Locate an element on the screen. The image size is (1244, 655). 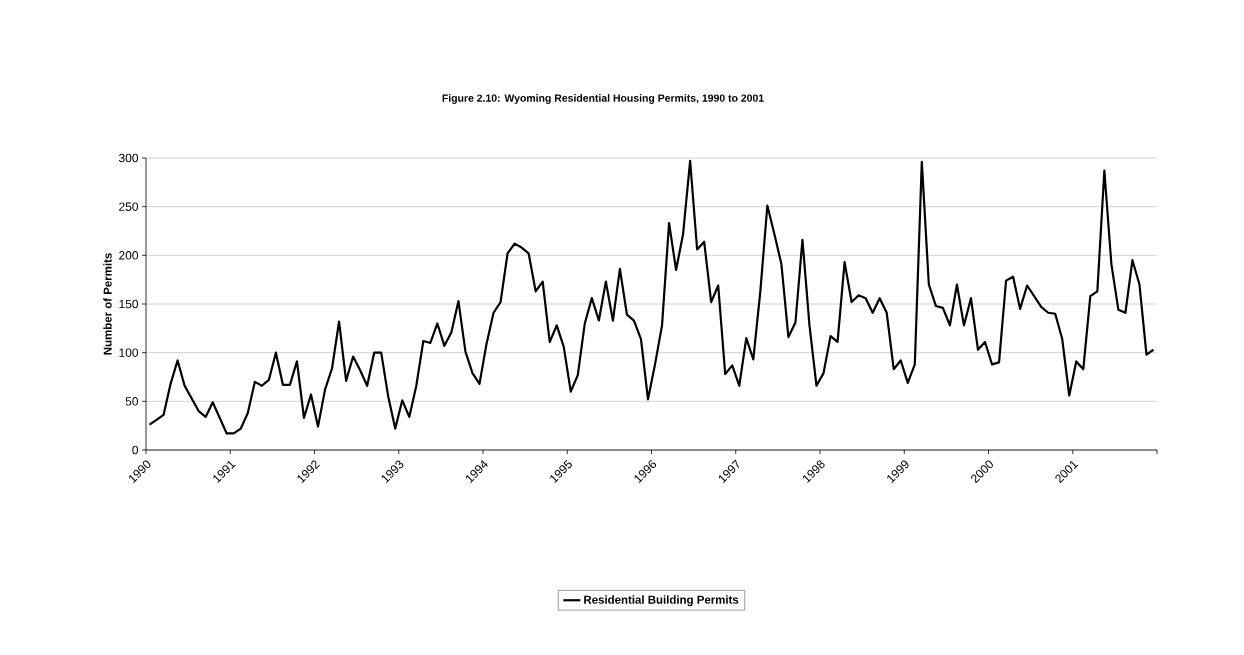
y-axis-title: Number of Permits is located at coordinates (107, 304).